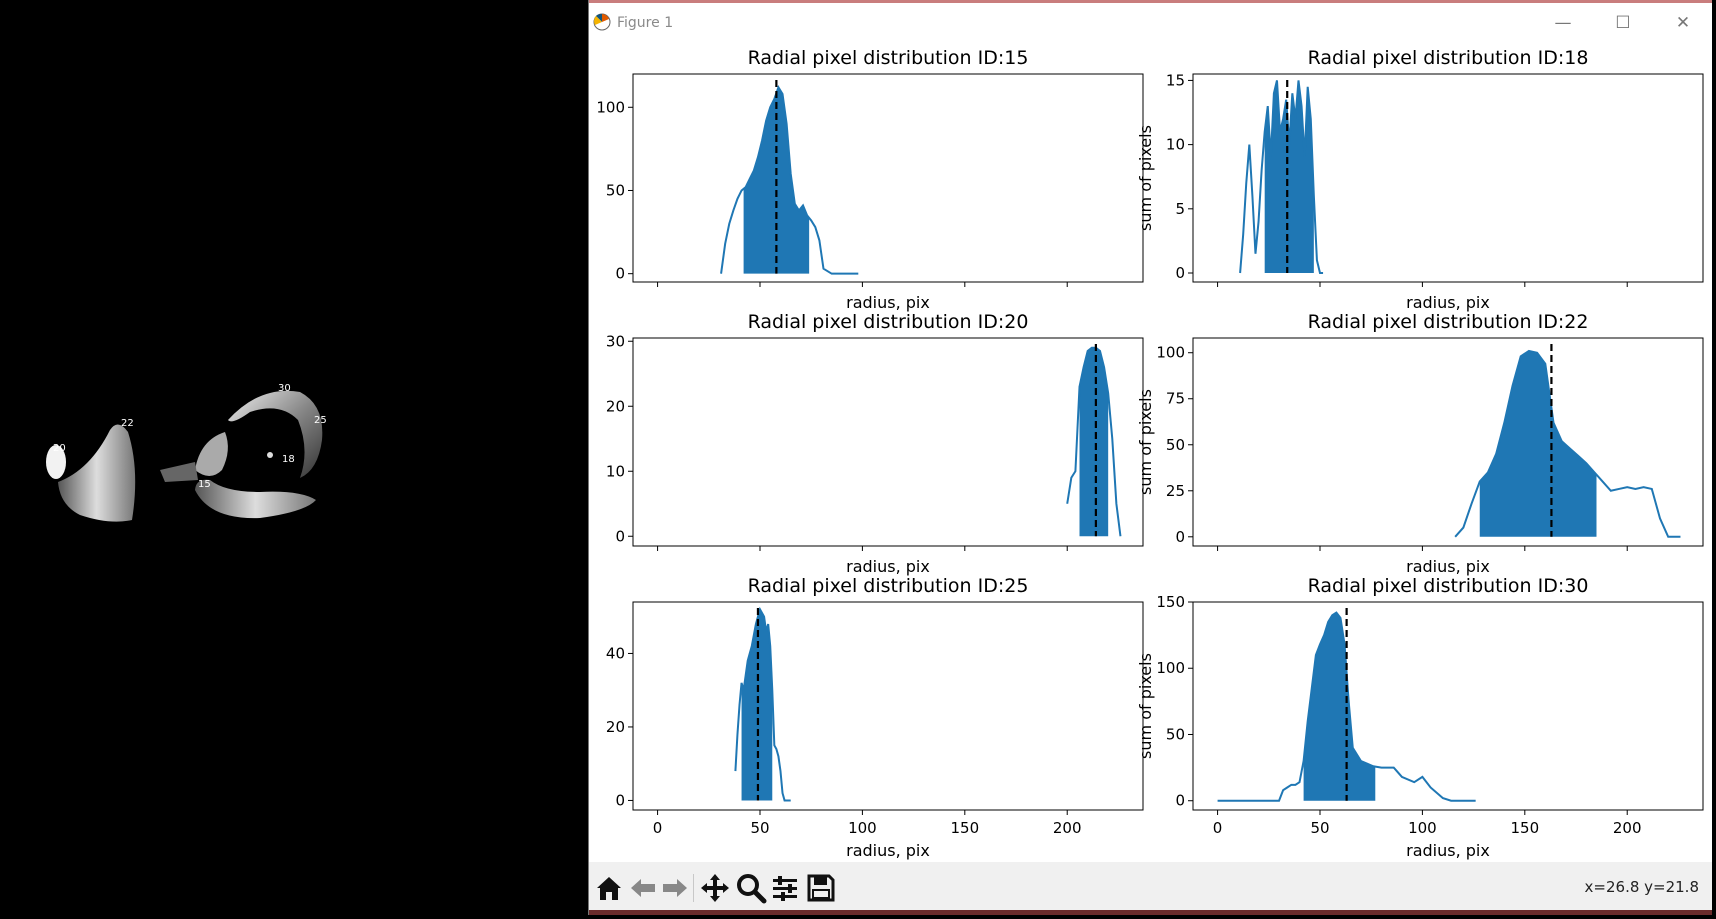  What do you see at coordinates (1175, 80) in the screenshot?
I see `y-tick-label: 15` at bounding box center [1175, 80].